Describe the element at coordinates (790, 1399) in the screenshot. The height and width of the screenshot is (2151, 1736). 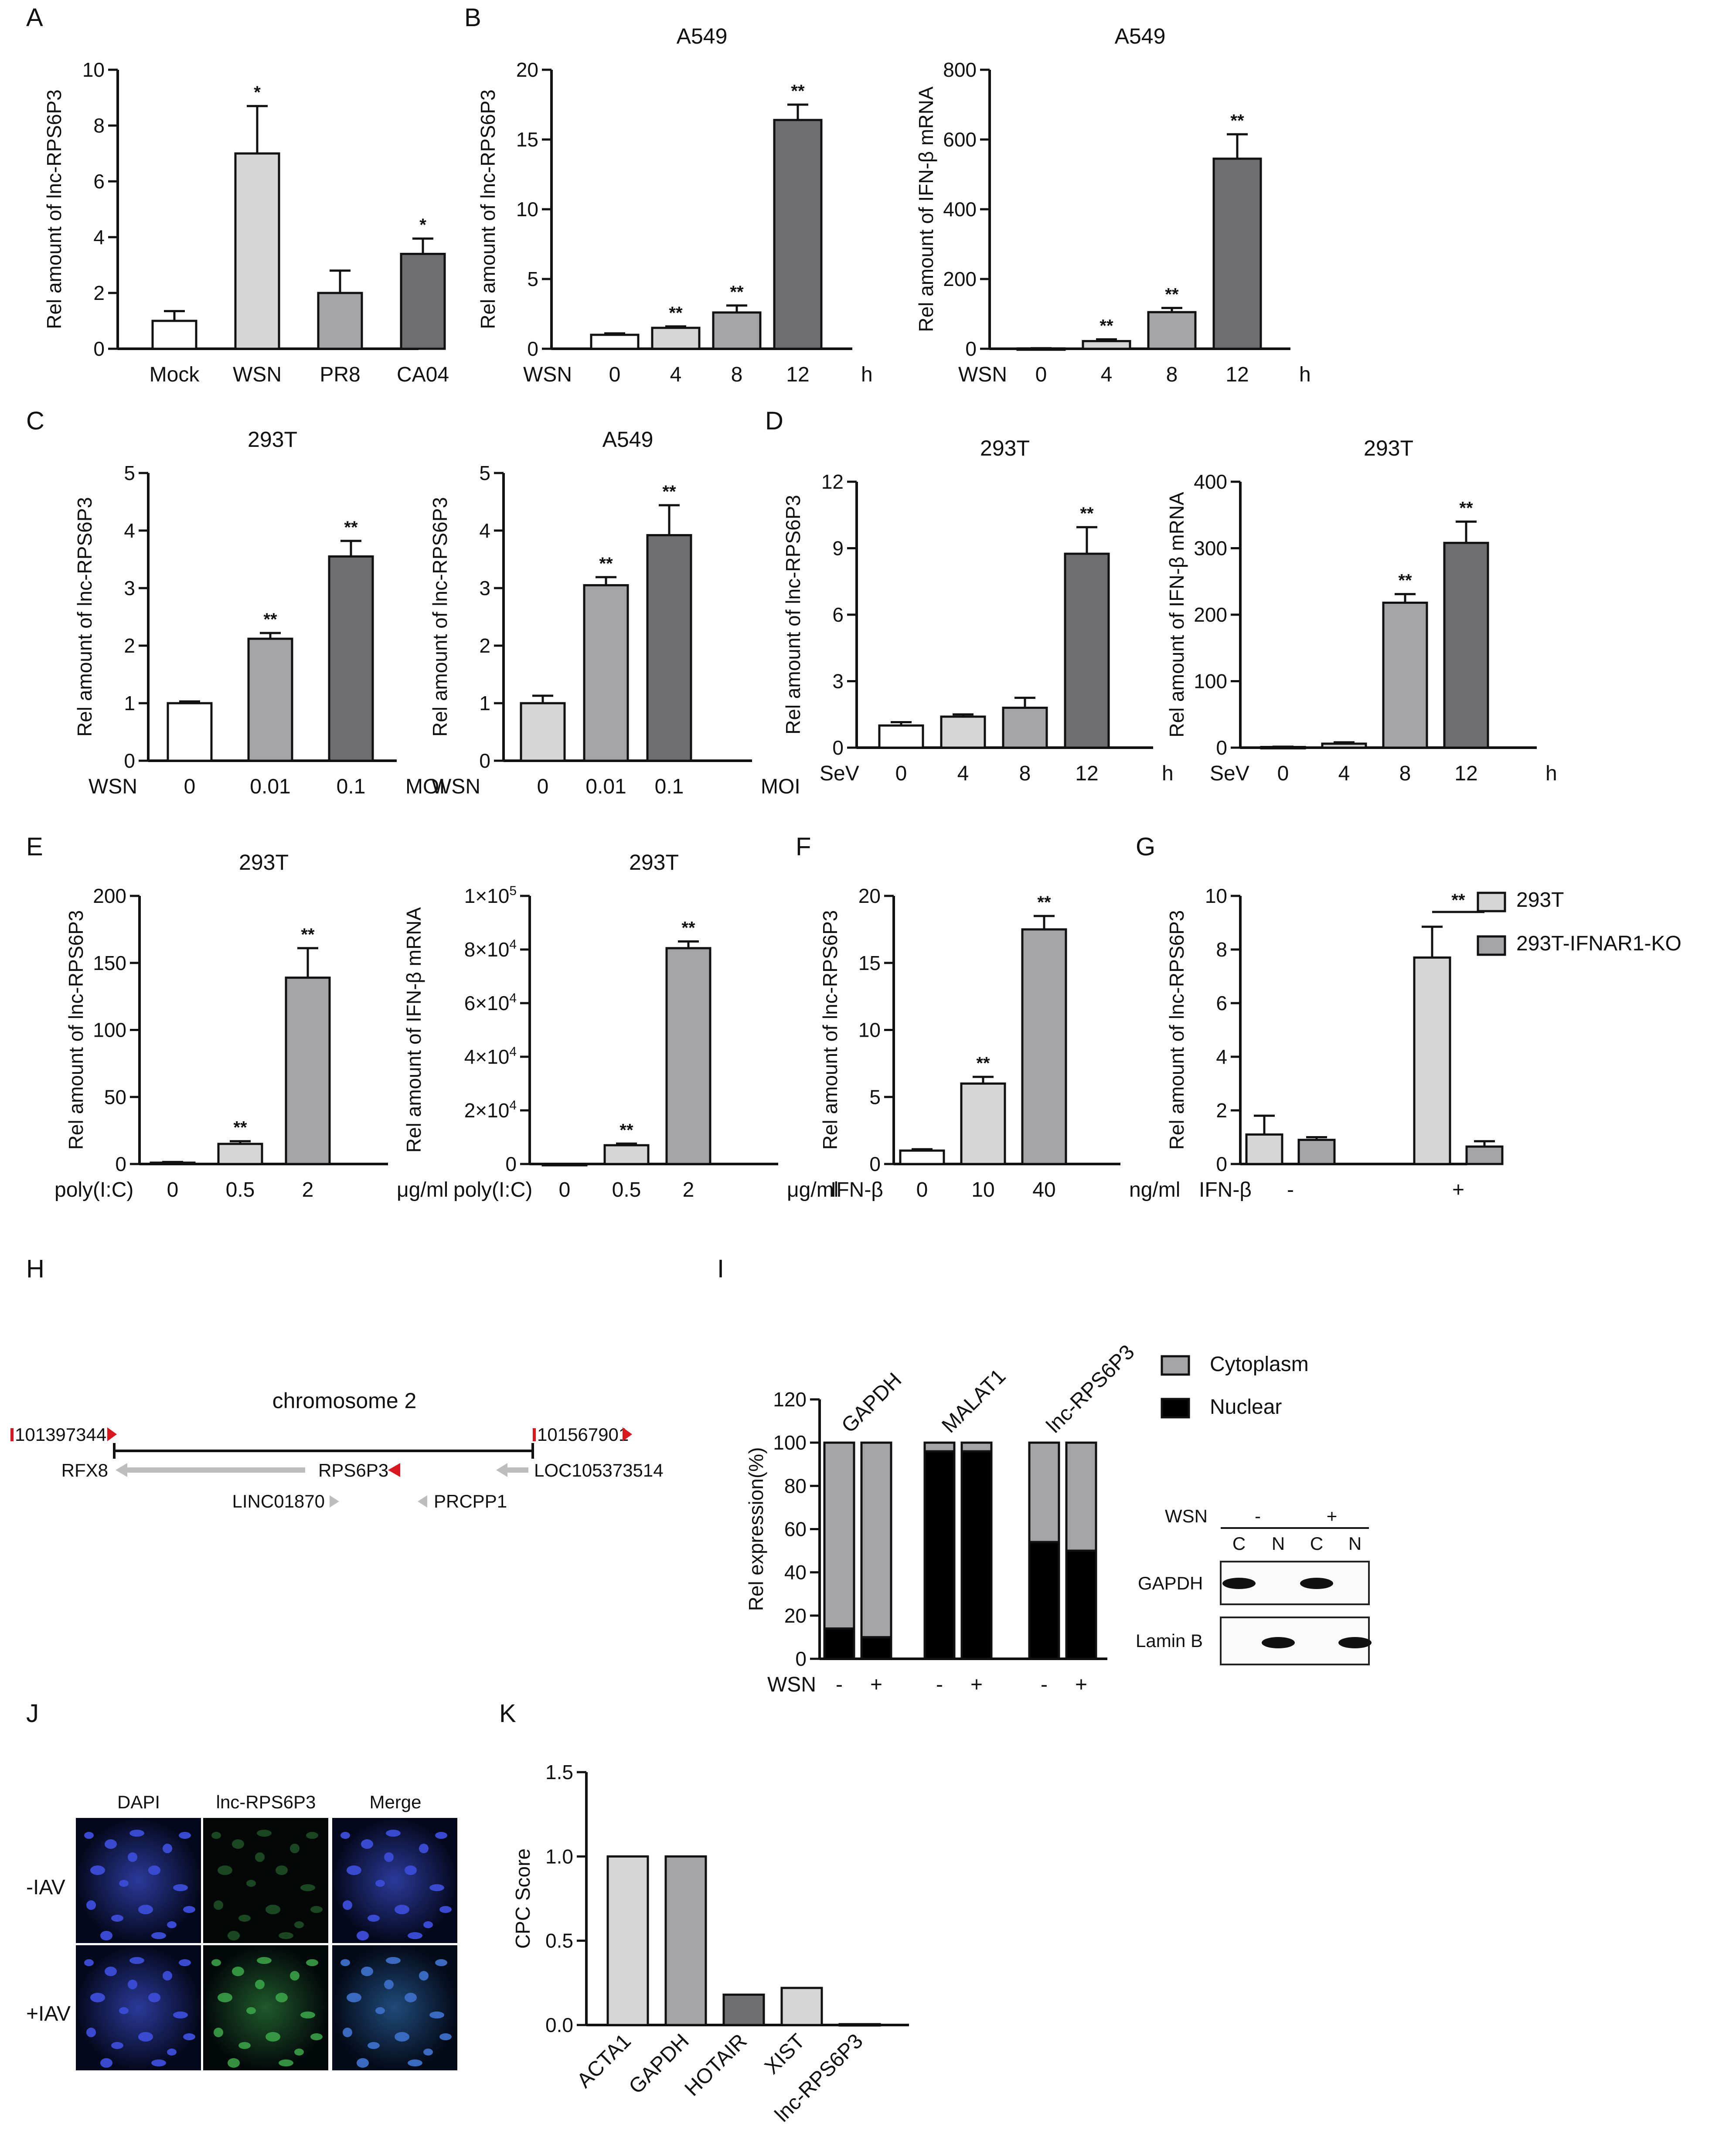
I see `y-tick-label: 120` at that location.